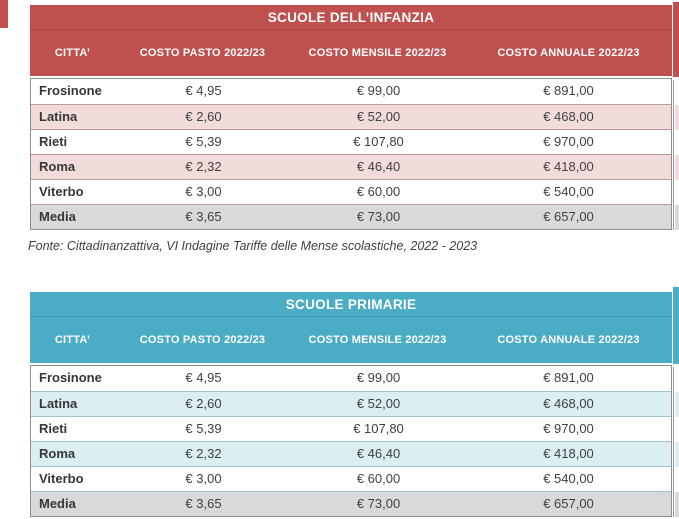 The width and height of the screenshot is (679, 519). I want to click on table-title: SCUOLE PRIMARIE, so click(351, 304).